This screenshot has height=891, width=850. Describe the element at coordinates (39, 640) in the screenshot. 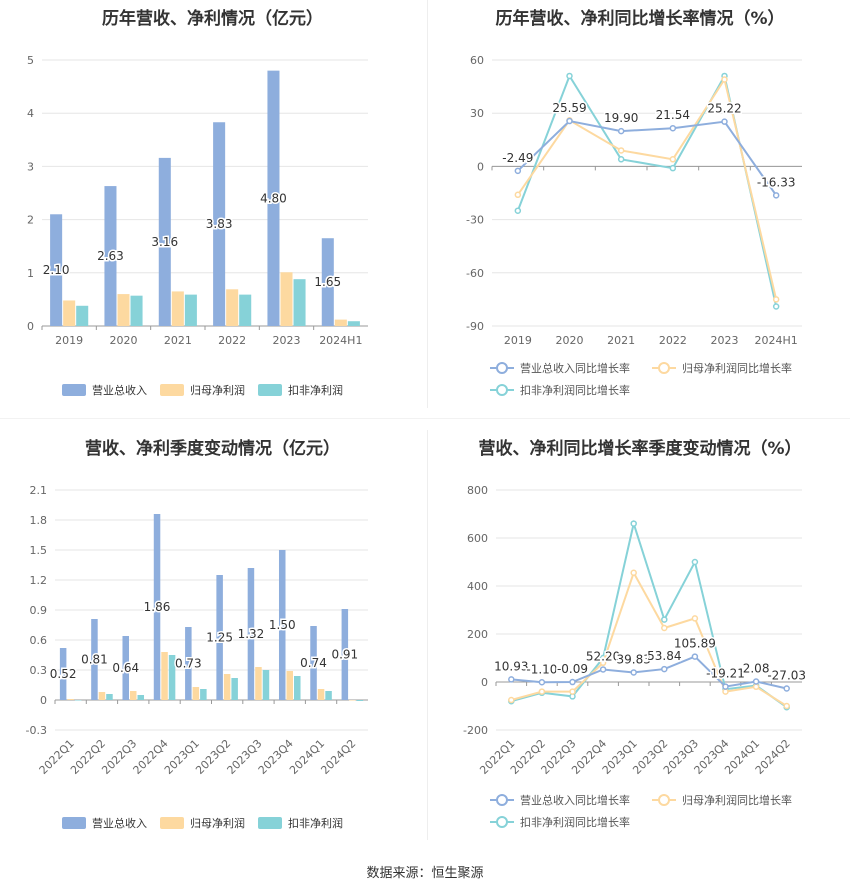

I see `y-tick-label: 0.6` at that location.